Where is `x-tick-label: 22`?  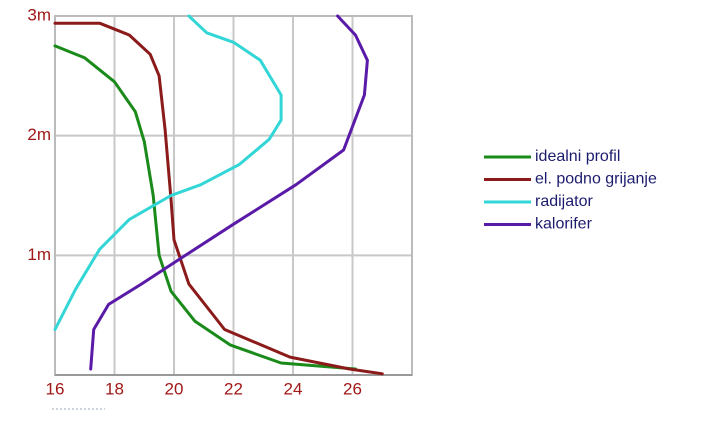
x-tick-label: 22 is located at coordinates (233, 388).